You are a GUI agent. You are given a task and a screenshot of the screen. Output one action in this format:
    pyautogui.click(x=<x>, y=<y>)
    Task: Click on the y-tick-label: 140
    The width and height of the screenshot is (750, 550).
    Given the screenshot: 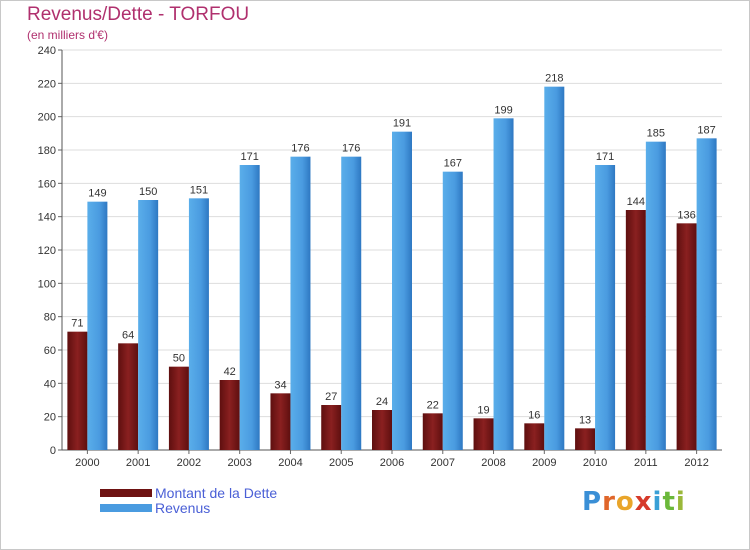 What is the action you would take?
    pyautogui.click(x=47, y=218)
    